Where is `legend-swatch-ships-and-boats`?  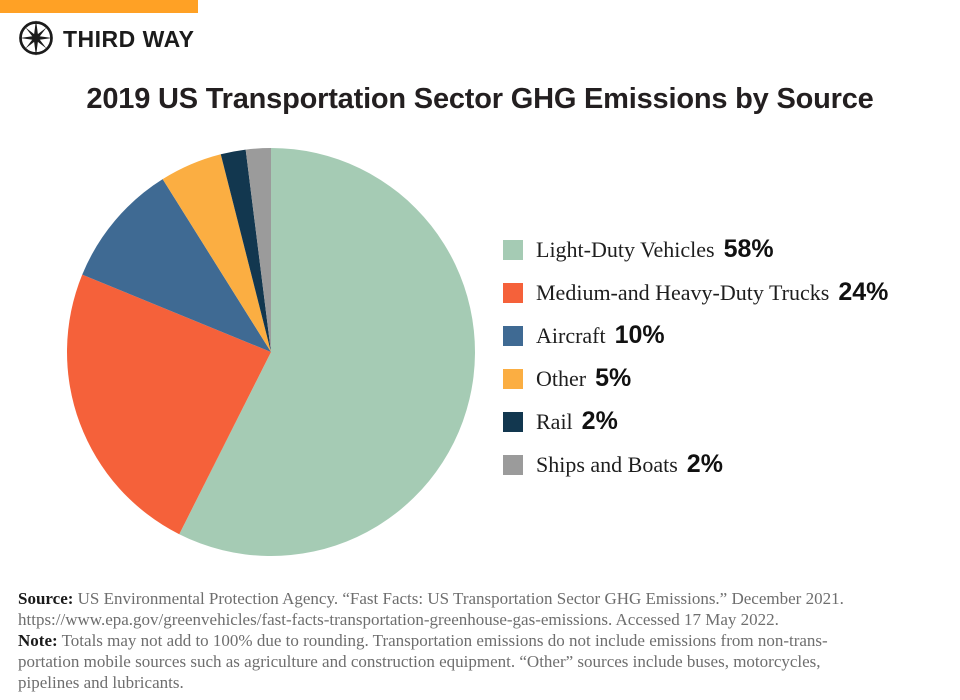
legend-swatch-ships-and-boats is located at coordinates (513, 464).